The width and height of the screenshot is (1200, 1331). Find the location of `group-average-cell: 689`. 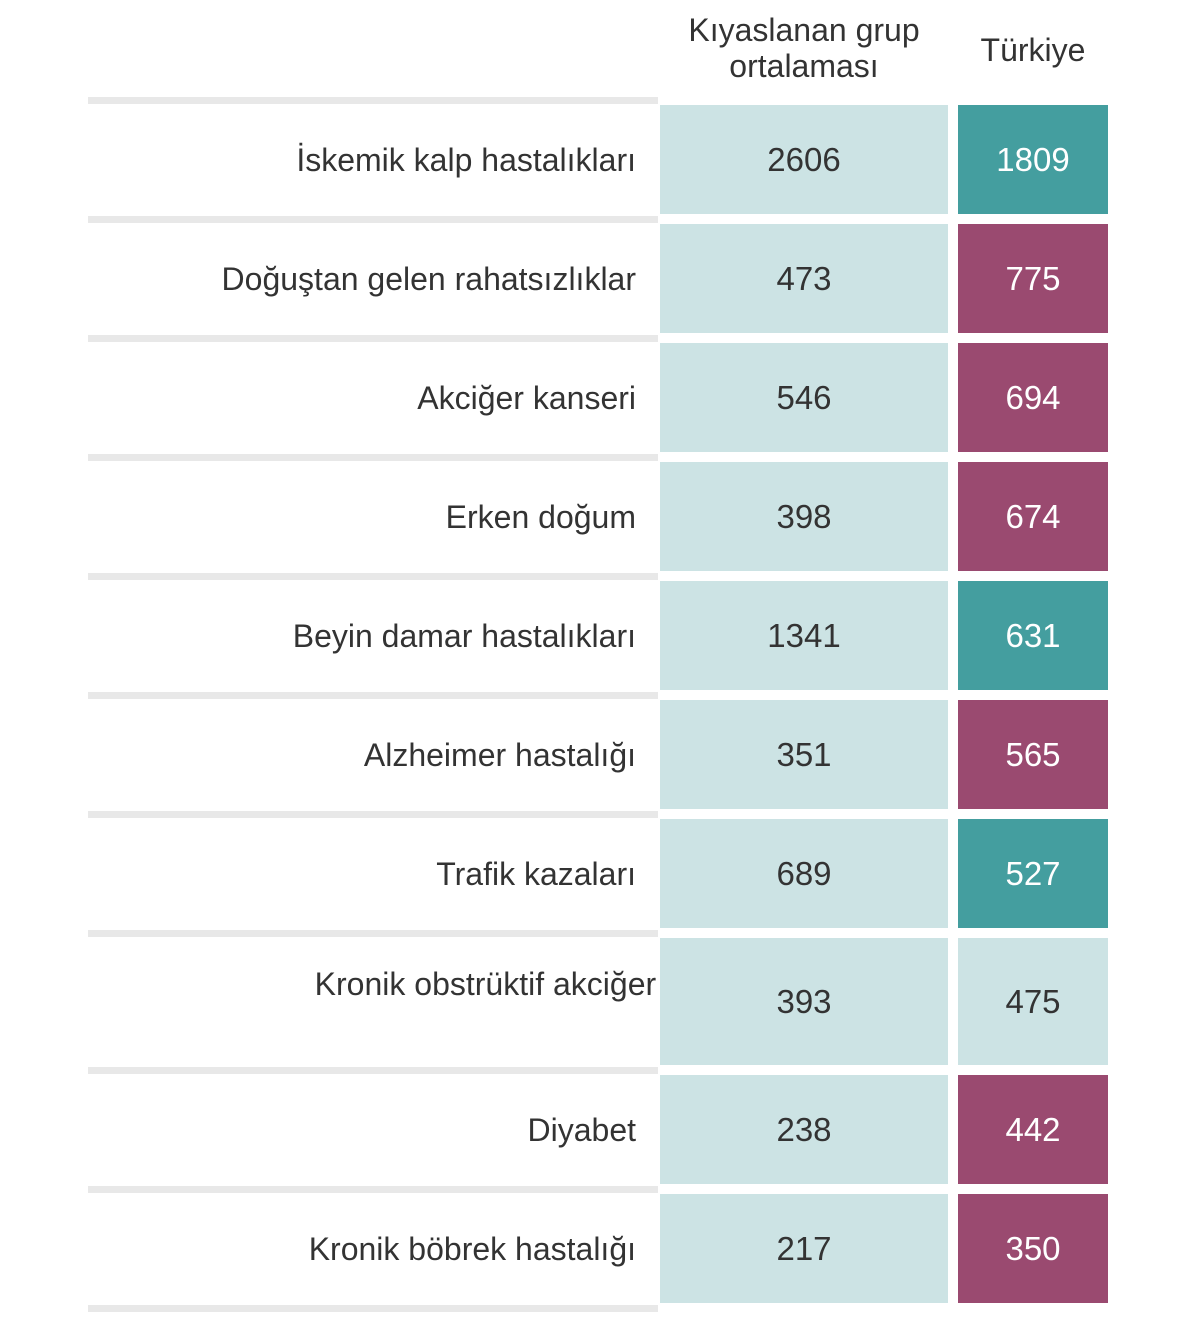

group-average-cell: 689 is located at coordinates (804, 873).